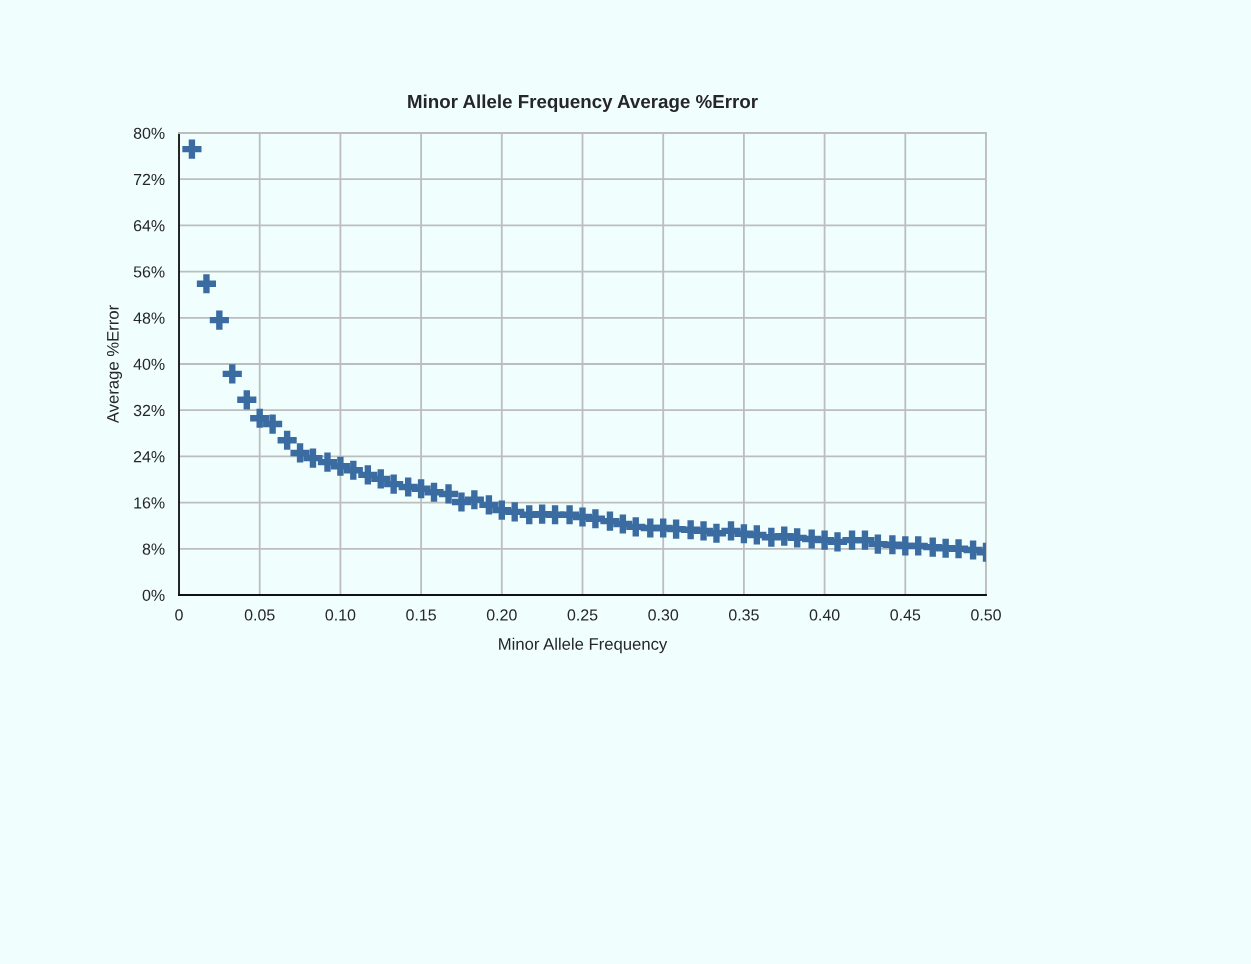 Image resolution: width=1251 pixels, height=964 pixels. What do you see at coordinates (501, 615) in the screenshot?
I see `x-tick-label: 0.20` at bounding box center [501, 615].